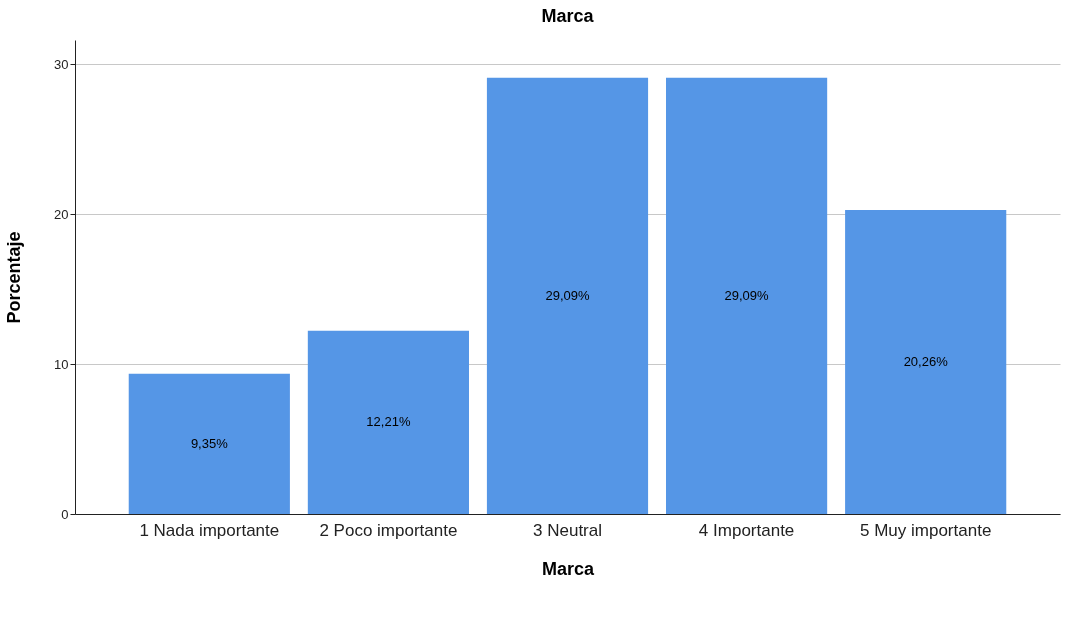 This screenshot has height=635, width=1081. I want to click on data-label: 12,21%, so click(388, 422).